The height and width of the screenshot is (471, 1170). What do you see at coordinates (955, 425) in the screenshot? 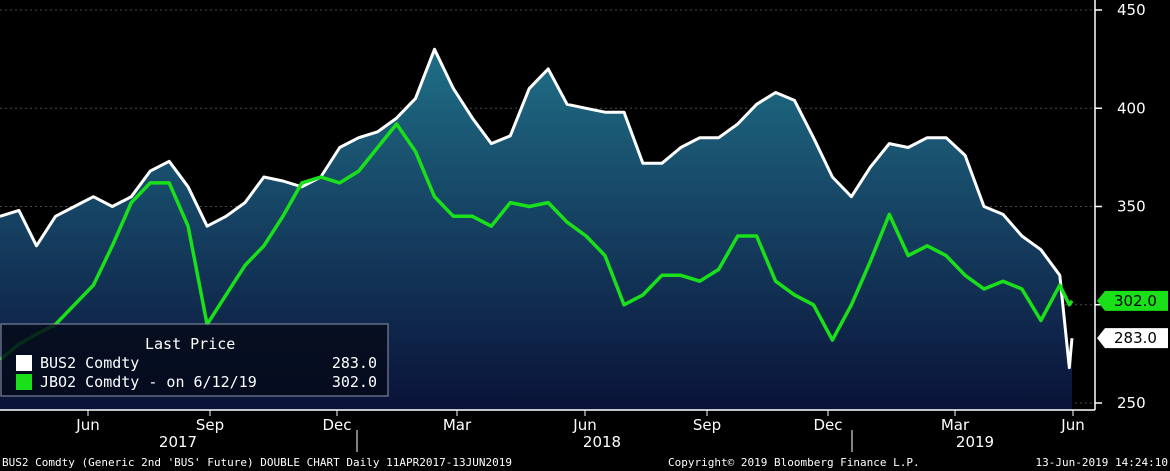
I see `x-month-label-8: Mar` at bounding box center [955, 425].